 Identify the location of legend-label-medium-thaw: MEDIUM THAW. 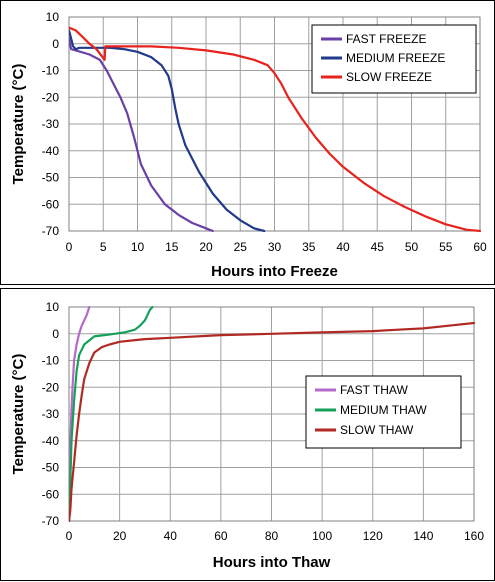
(383, 410).